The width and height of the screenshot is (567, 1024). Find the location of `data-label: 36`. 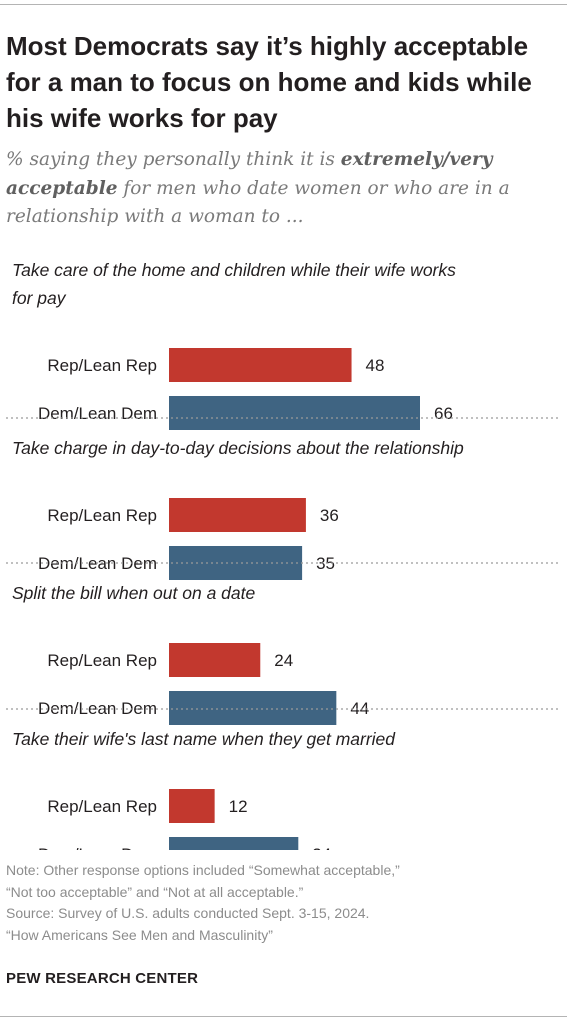

data-label: 36 is located at coordinates (329, 515).